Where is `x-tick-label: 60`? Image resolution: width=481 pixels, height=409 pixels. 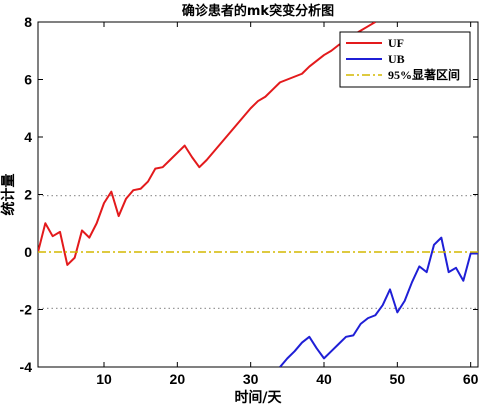 x-tick-label: 60 is located at coordinates (471, 379).